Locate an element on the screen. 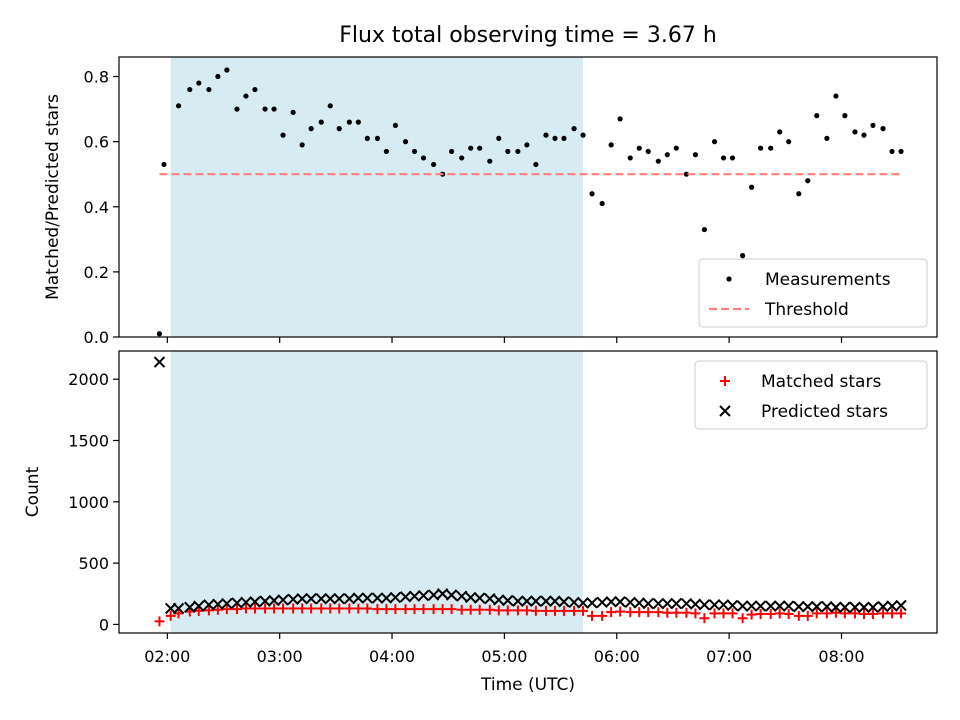 This screenshot has height=720, width=960. legend: Measurements Threshold is located at coordinates (813, 293).